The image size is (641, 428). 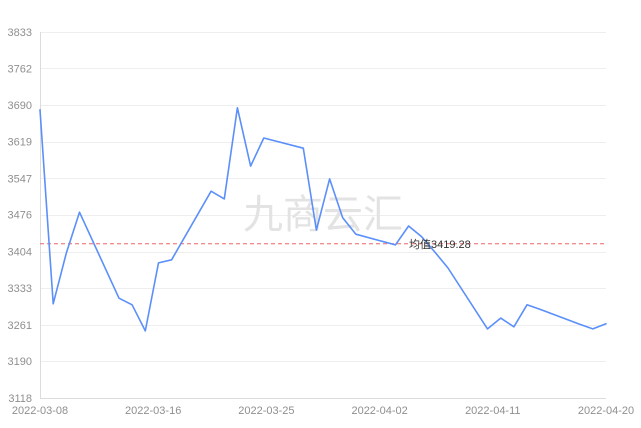 I want to click on y-tick-label: 3619, so click(x=20, y=143).